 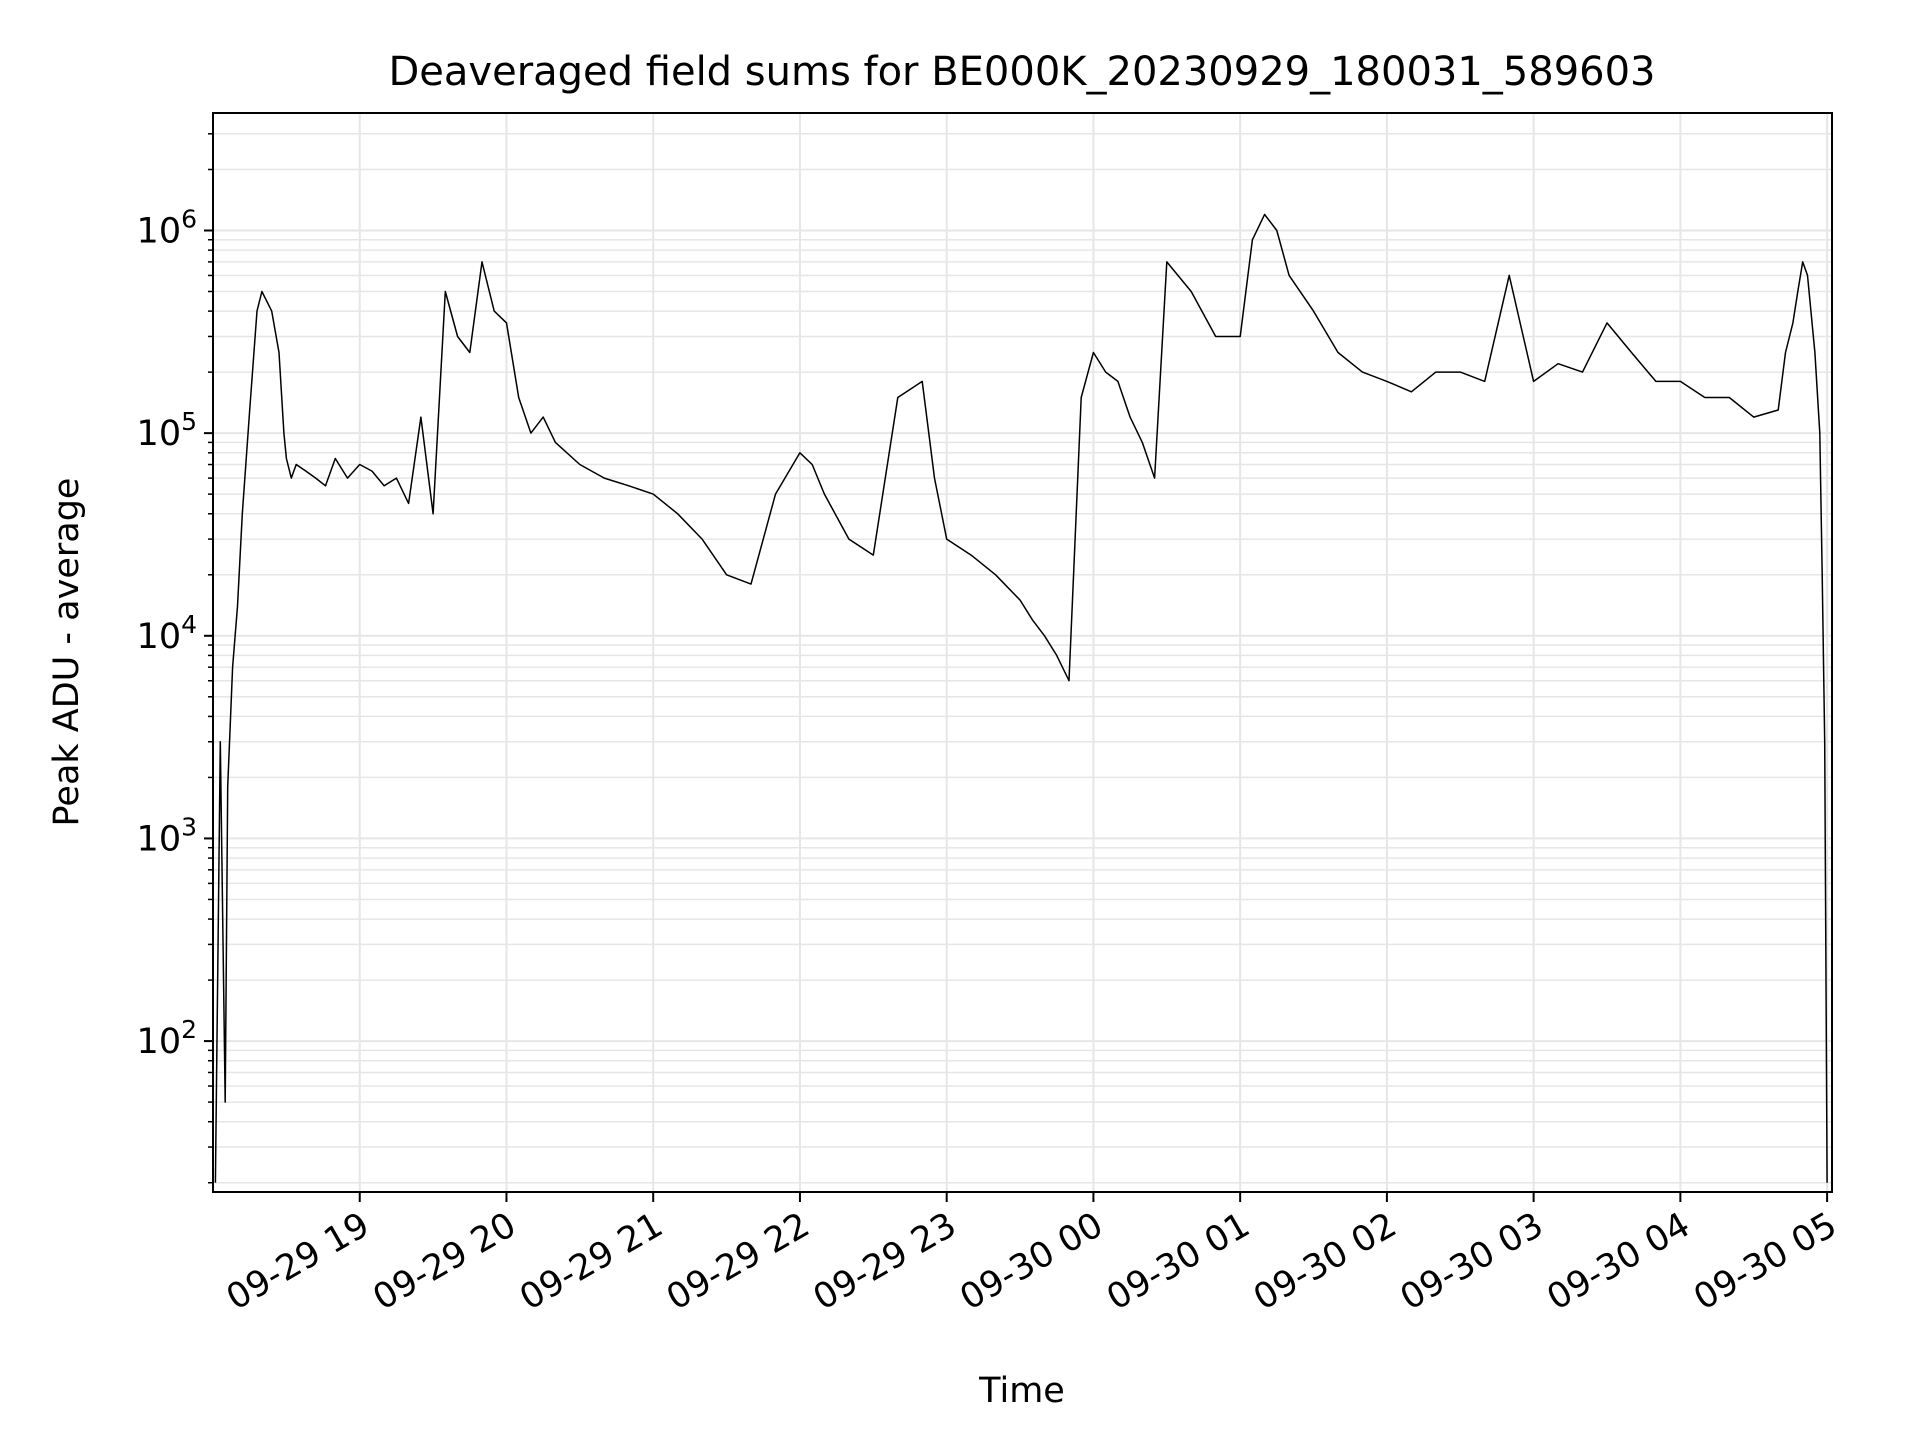 What do you see at coordinates (167, 430) in the screenshot?
I see `y-tick-label: 10⁵` at bounding box center [167, 430].